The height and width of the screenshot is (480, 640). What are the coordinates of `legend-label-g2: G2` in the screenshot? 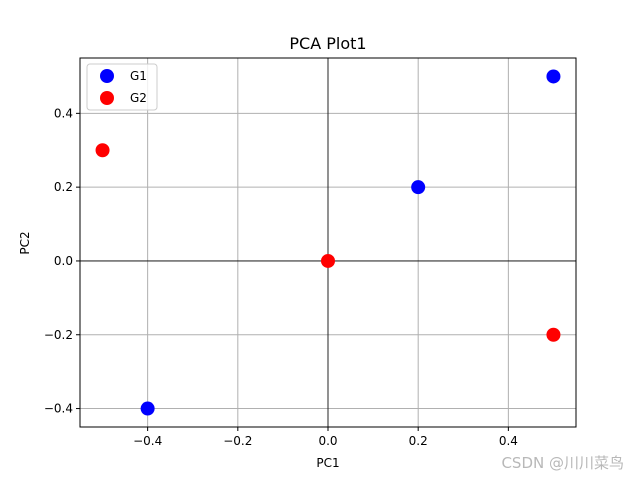 It's located at (138, 98).